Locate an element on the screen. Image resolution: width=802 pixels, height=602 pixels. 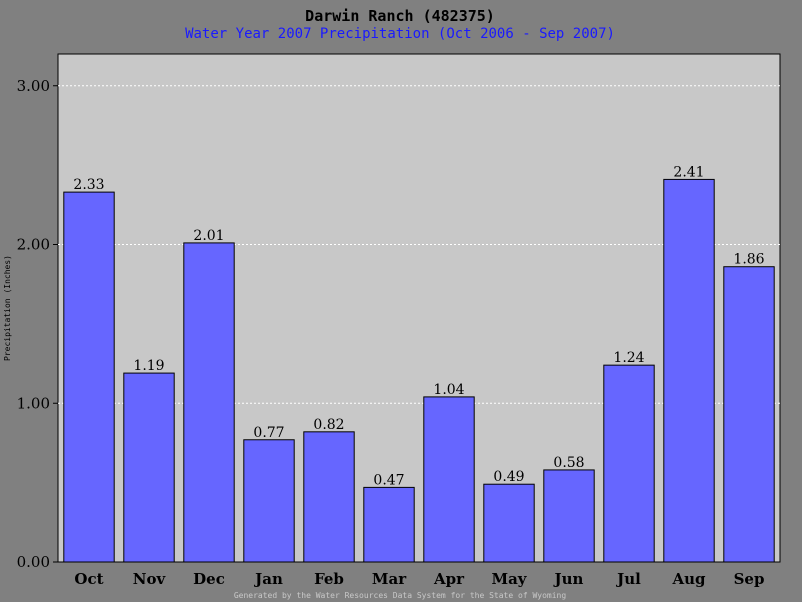
data-label-sep: 1.86 is located at coordinates (748, 260).